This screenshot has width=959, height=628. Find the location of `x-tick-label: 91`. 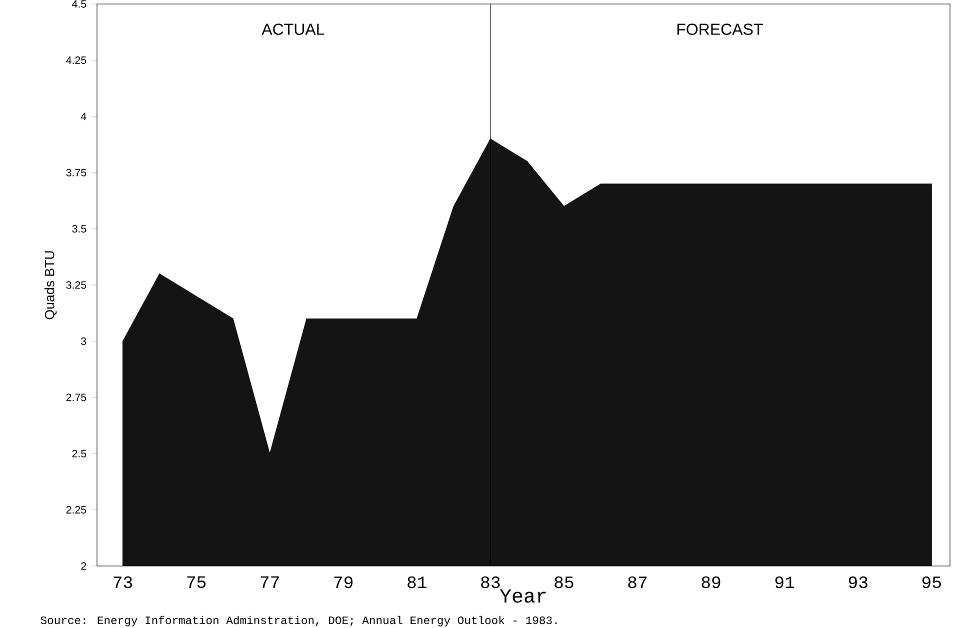

x-tick-label: 91 is located at coordinates (784, 582).